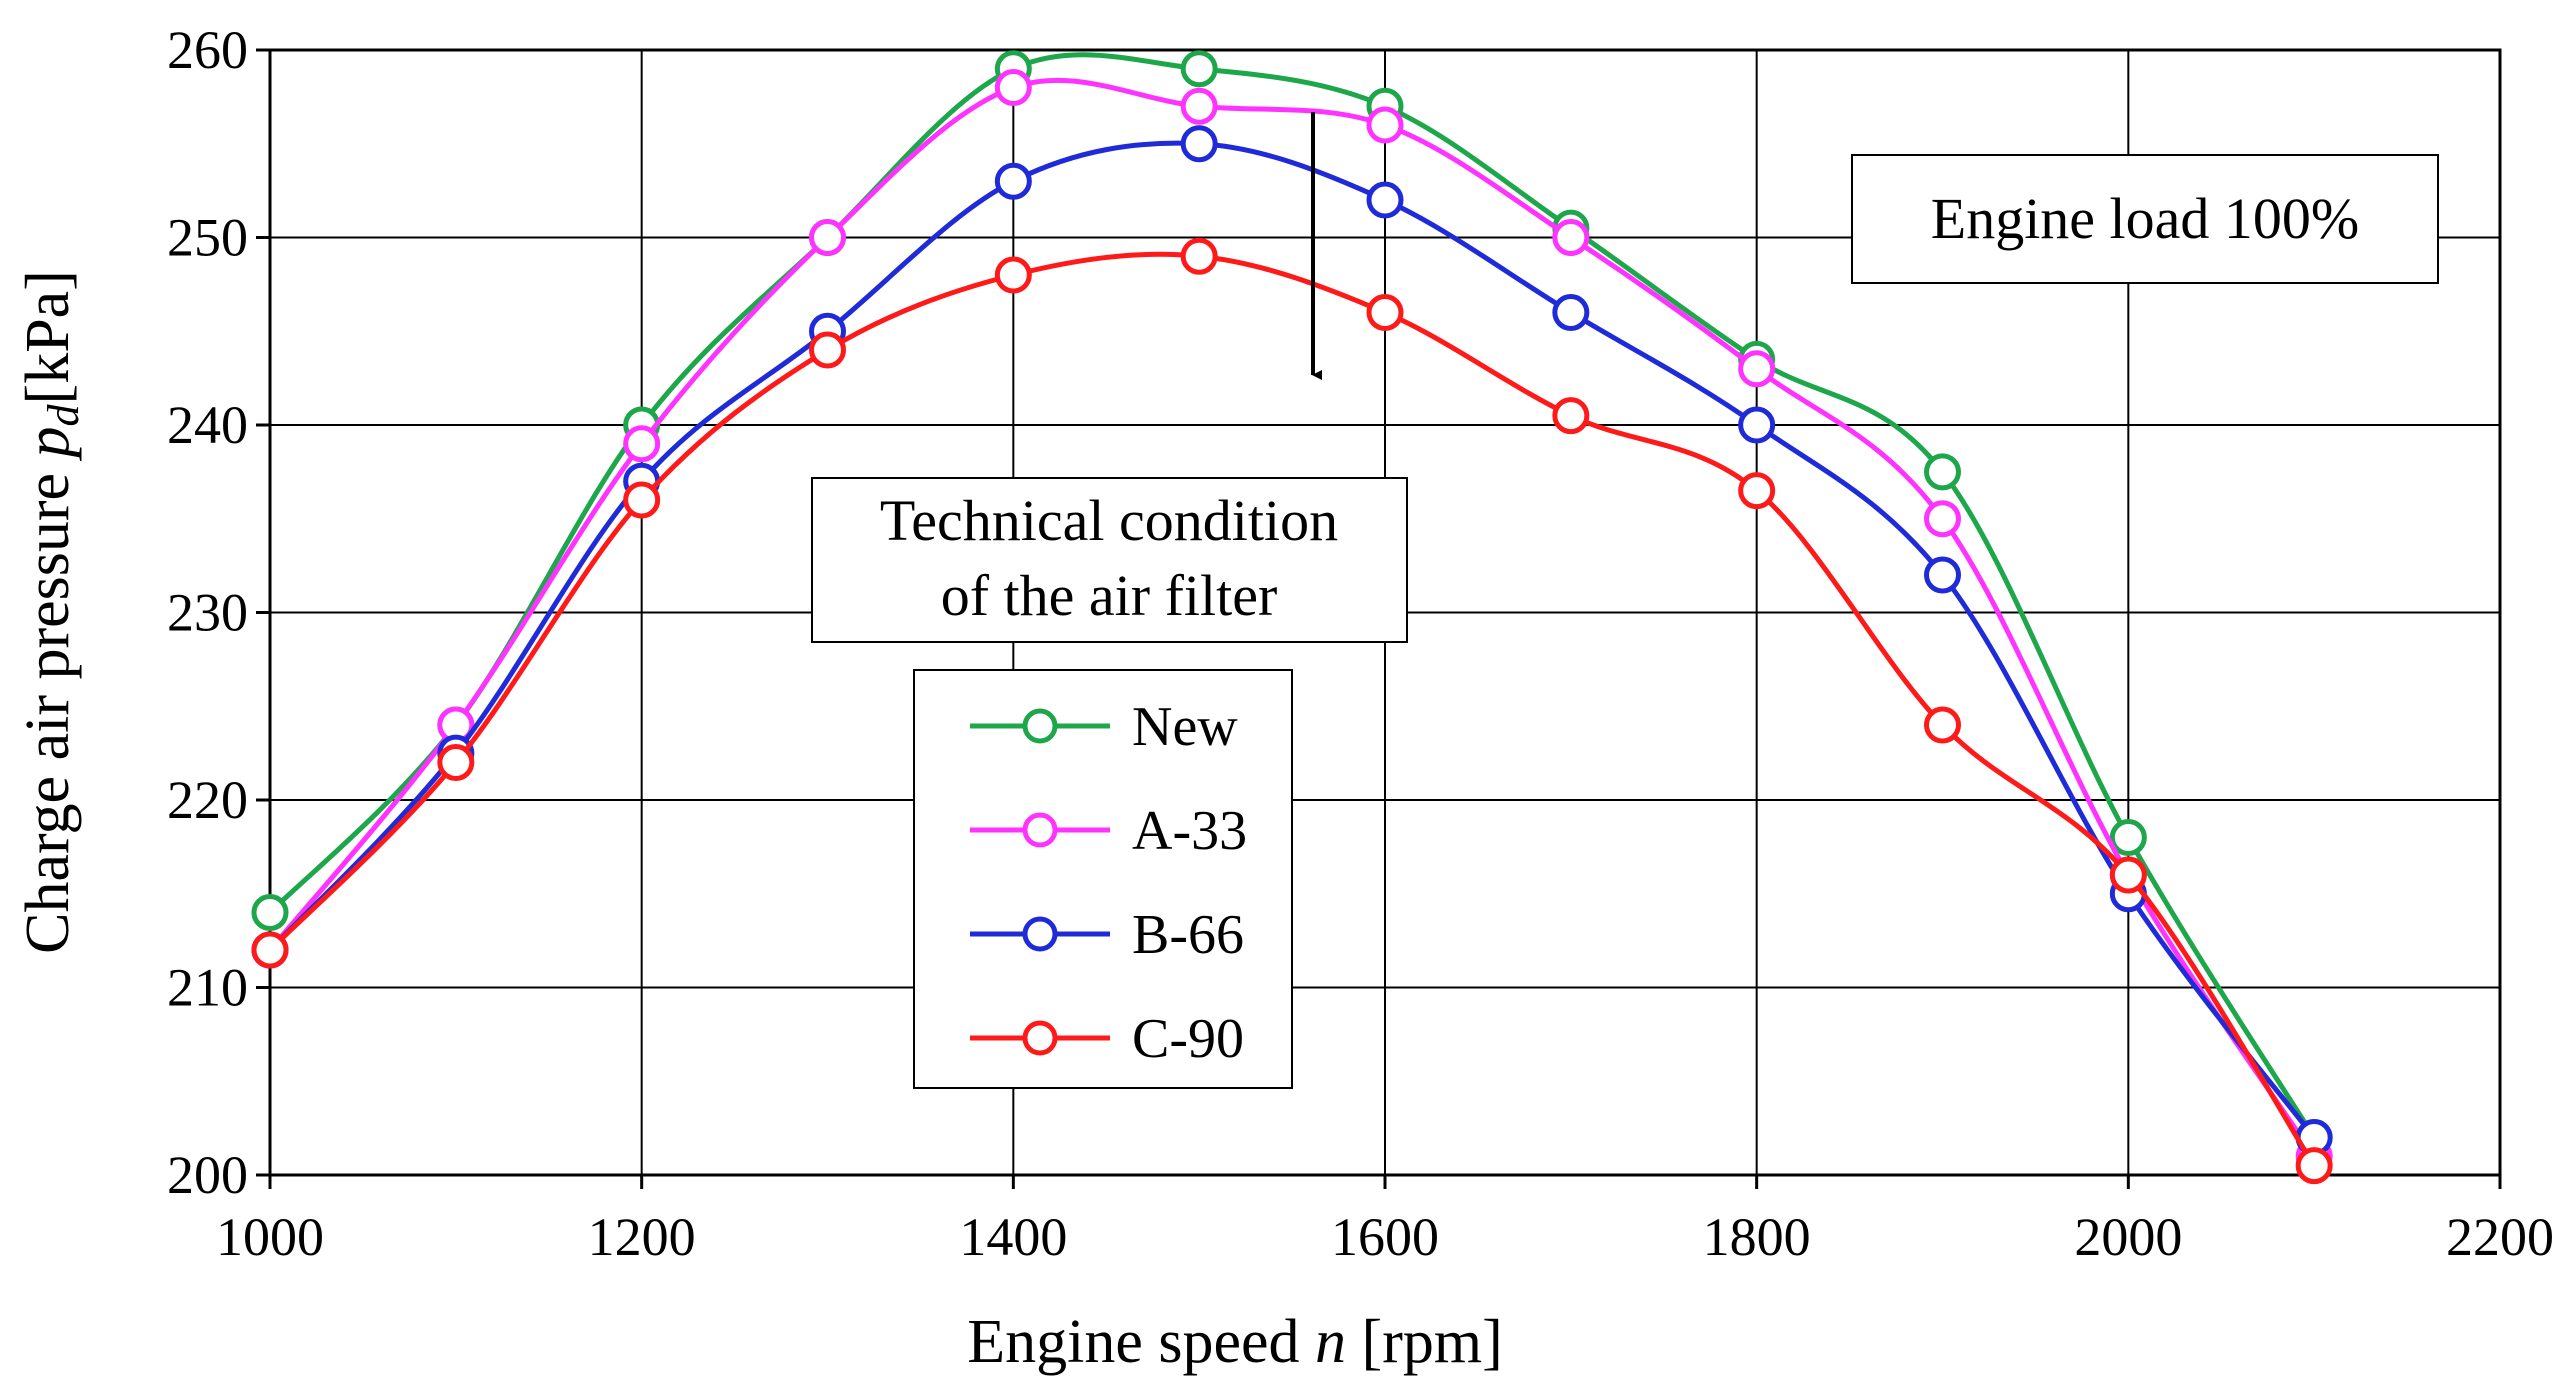  Describe the element at coordinates (1189, 831) in the screenshot. I see `legend-label: A-33` at that location.